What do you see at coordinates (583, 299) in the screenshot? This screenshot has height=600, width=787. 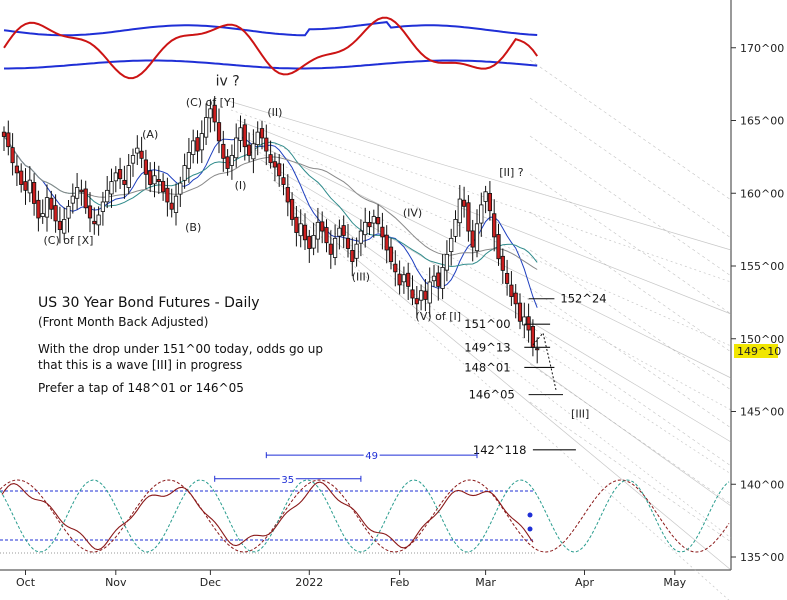 I see `level-label: 152^24` at bounding box center [583, 299].